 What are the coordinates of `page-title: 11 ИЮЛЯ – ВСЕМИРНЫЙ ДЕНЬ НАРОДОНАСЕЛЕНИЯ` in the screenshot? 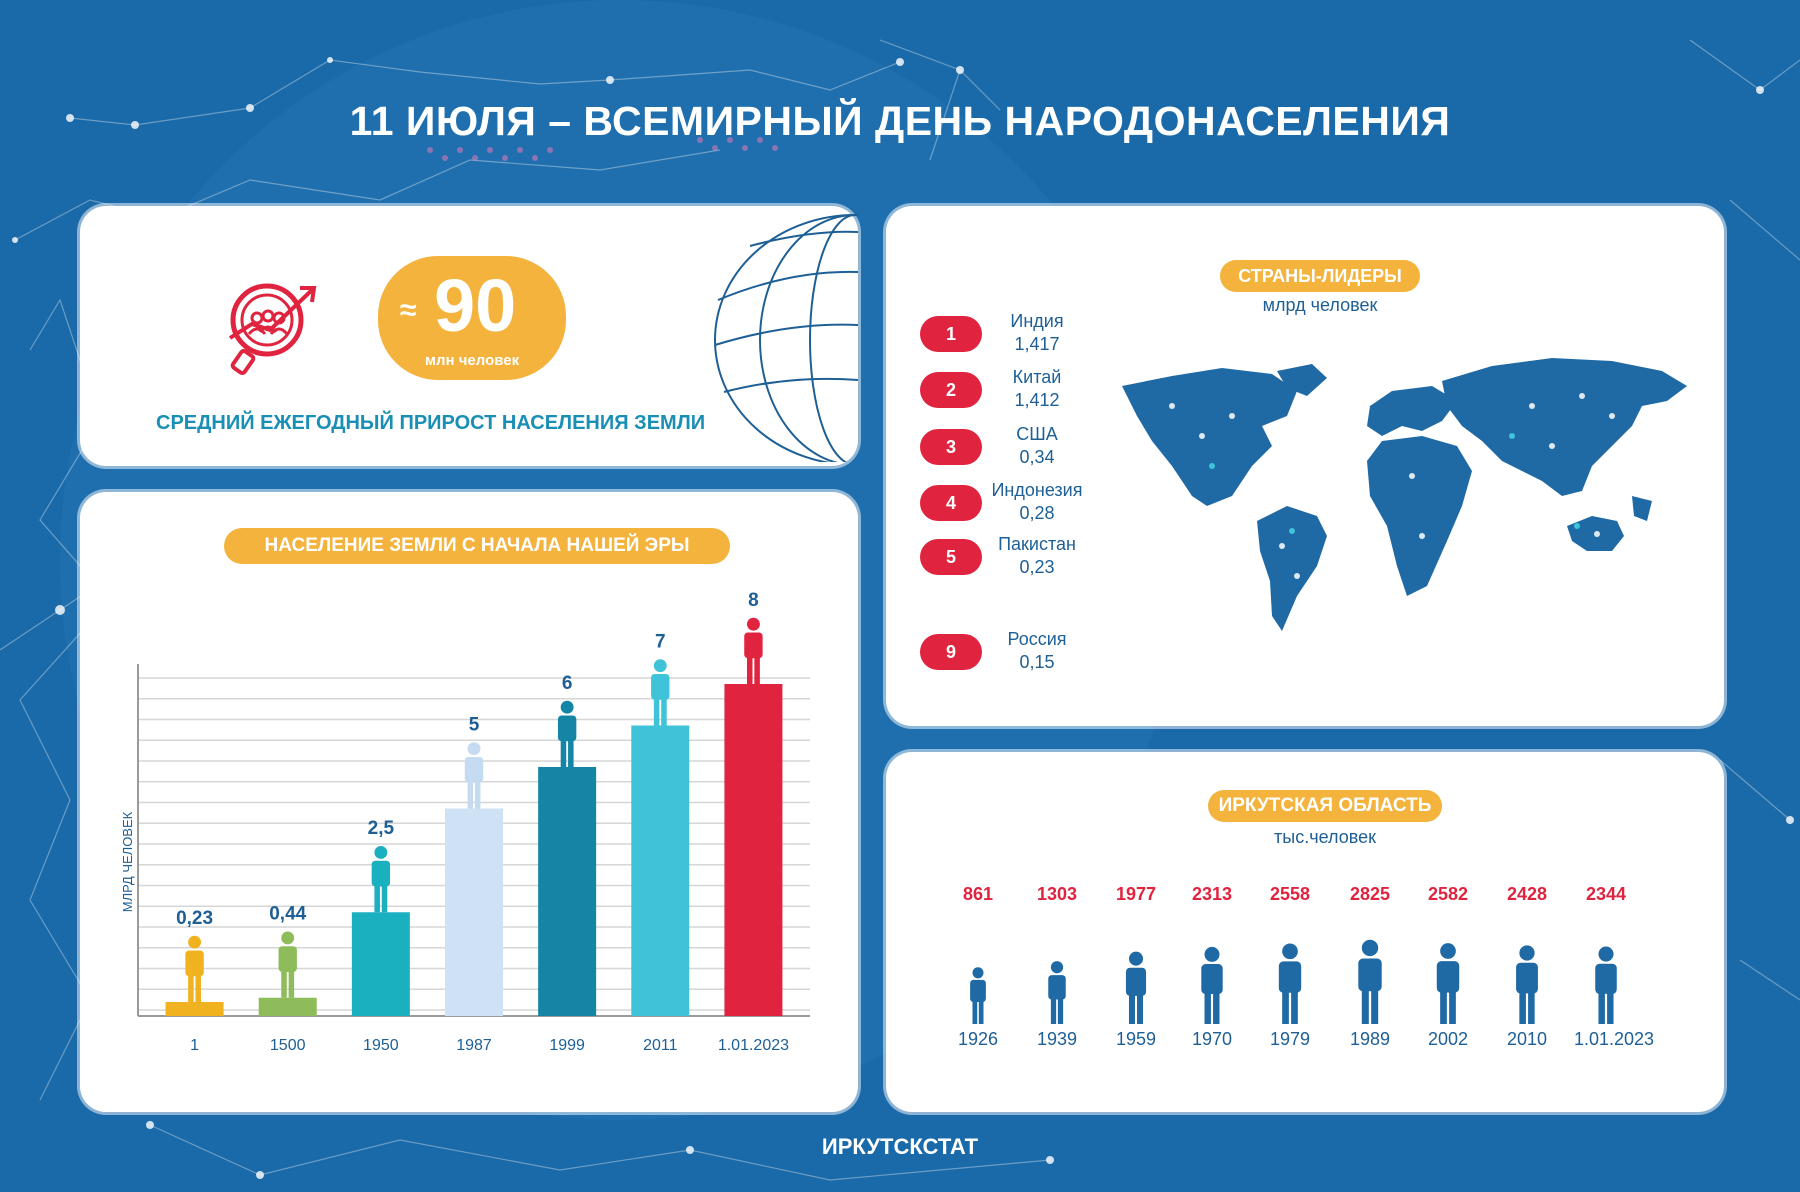 It's located at (900, 121).